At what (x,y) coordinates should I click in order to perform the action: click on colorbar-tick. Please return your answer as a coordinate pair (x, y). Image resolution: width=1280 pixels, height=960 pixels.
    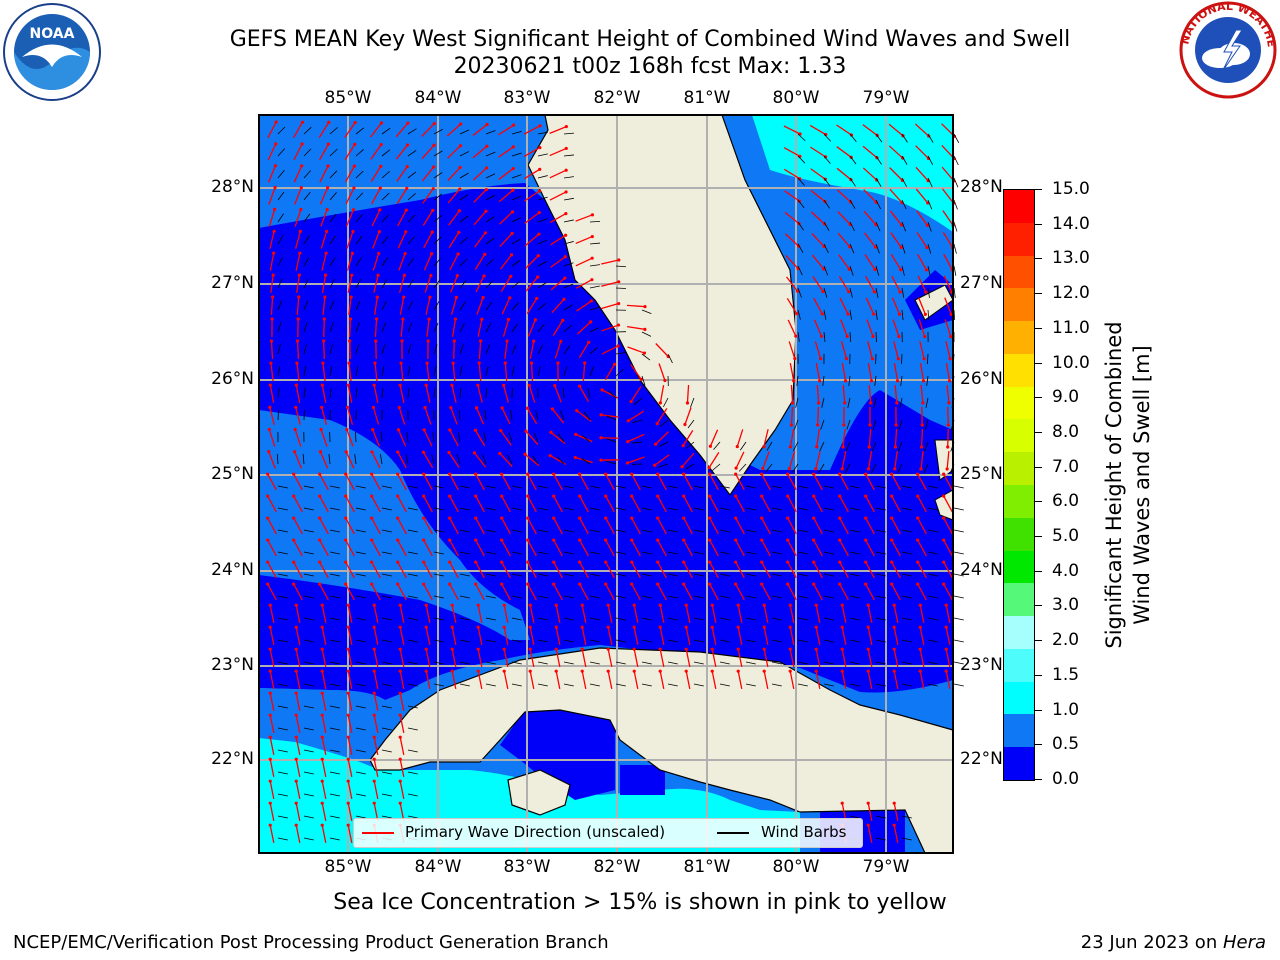
    Looking at the image, I should click on (1038, 189).